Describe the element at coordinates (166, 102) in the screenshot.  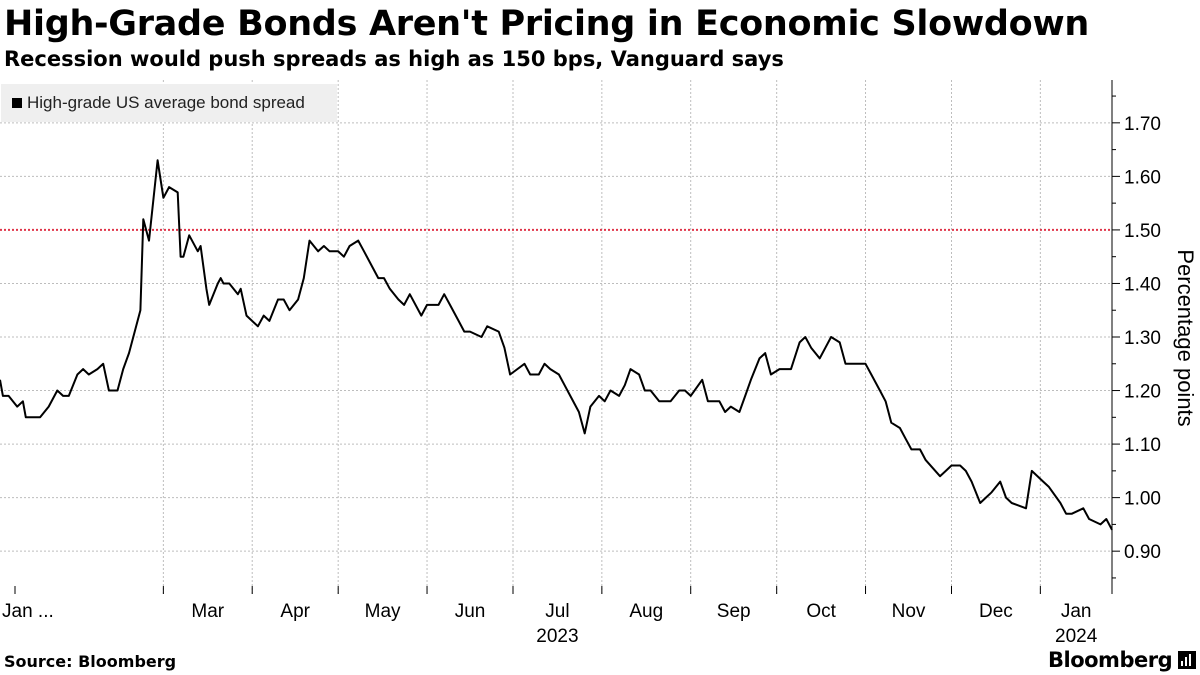
I see `legend-label: High-grade US average bond spread` at that location.